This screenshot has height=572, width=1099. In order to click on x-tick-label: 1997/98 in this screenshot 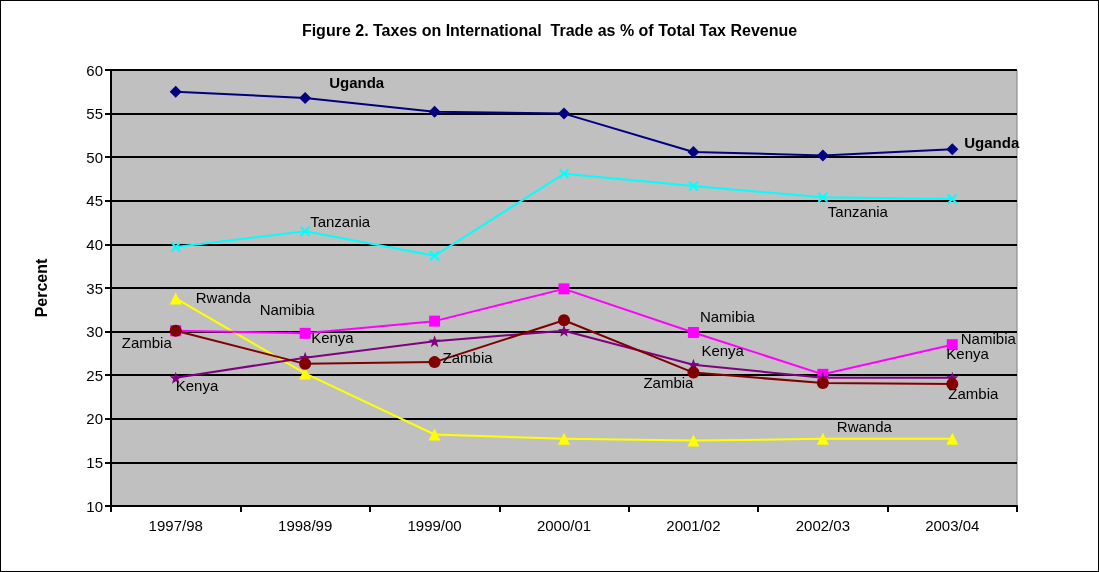, I will do `click(175, 525)`.